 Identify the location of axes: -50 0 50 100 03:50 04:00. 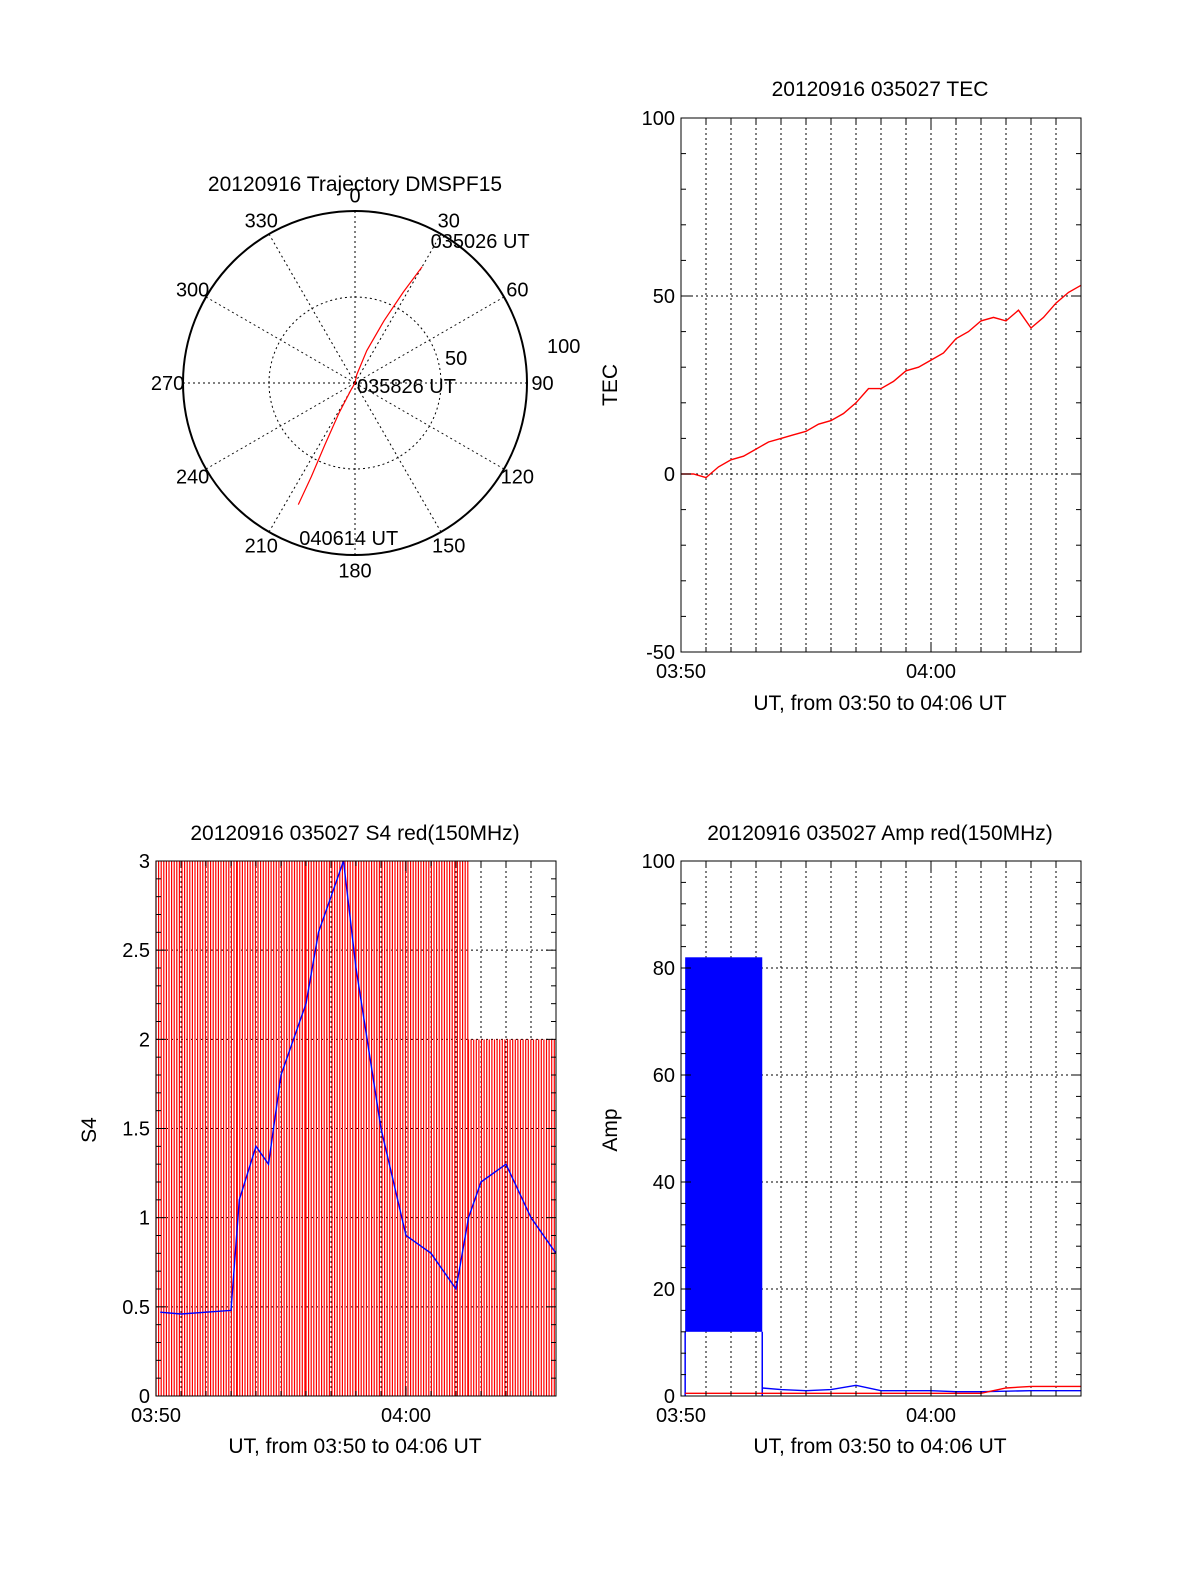
(862, 395).